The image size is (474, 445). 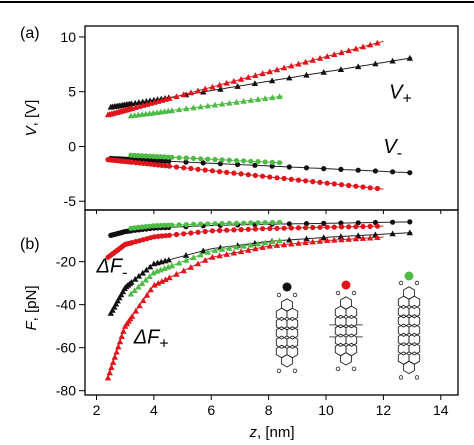 What do you see at coordinates (269, 410) in the screenshot?
I see `x-tick-label: 8` at bounding box center [269, 410].